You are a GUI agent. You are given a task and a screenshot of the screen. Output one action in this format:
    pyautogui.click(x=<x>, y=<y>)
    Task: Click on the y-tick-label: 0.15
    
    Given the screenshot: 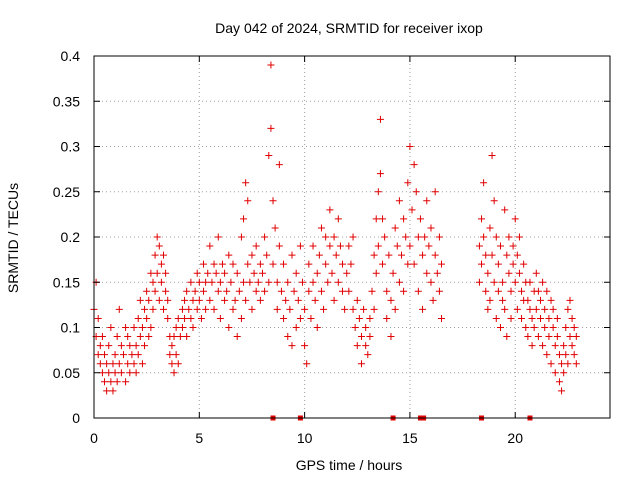 What is the action you would take?
    pyautogui.click(x=66, y=282)
    